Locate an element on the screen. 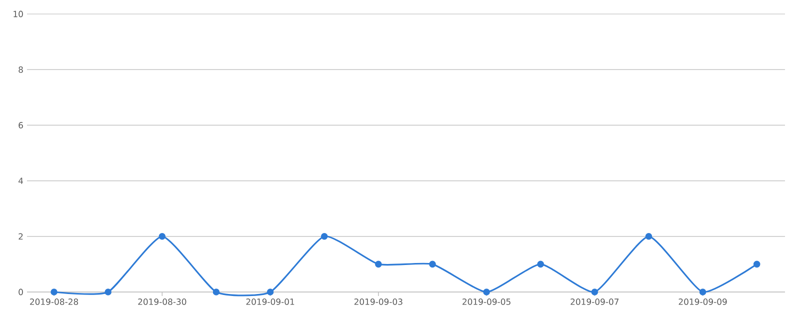  y-tick-label: 0 is located at coordinates (20, 292).